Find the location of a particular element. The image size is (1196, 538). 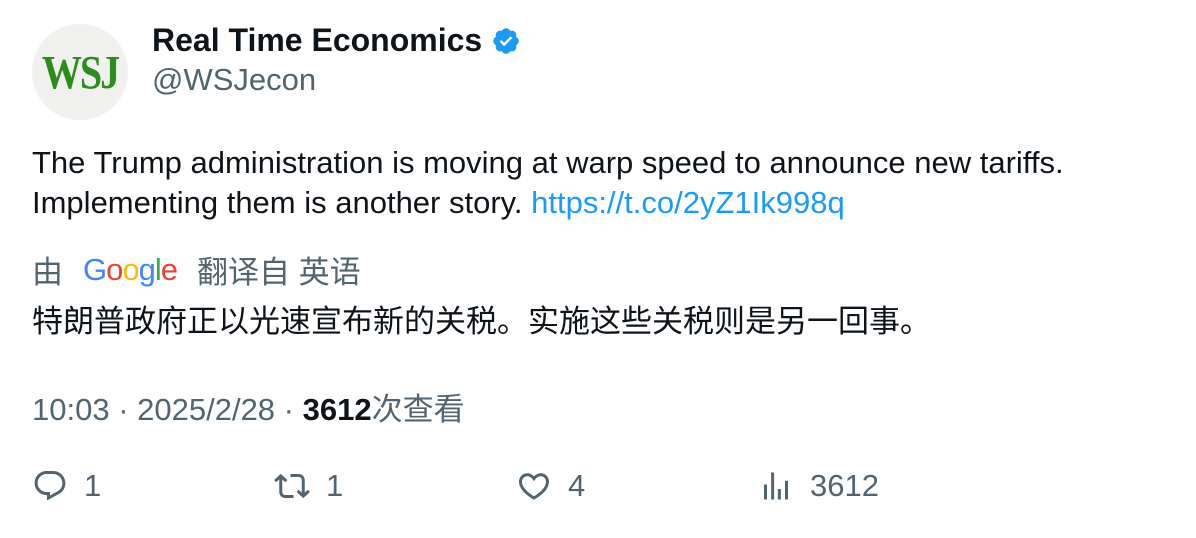

like-button: 4 is located at coordinates (550, 486).